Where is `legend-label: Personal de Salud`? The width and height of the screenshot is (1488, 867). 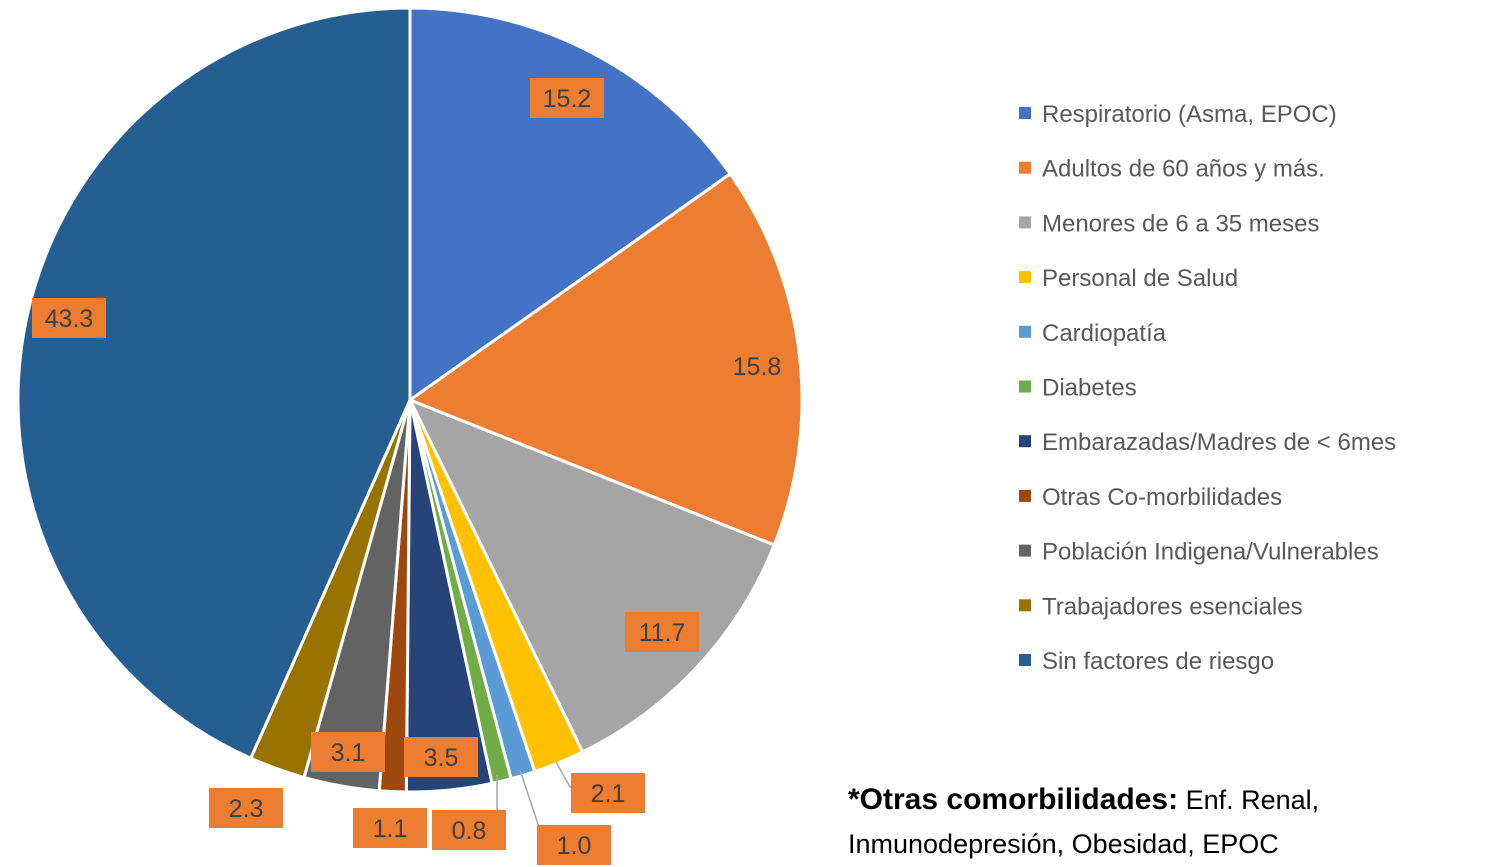 legend-label: Personal de Salud is located at coordinates (1140, 278).